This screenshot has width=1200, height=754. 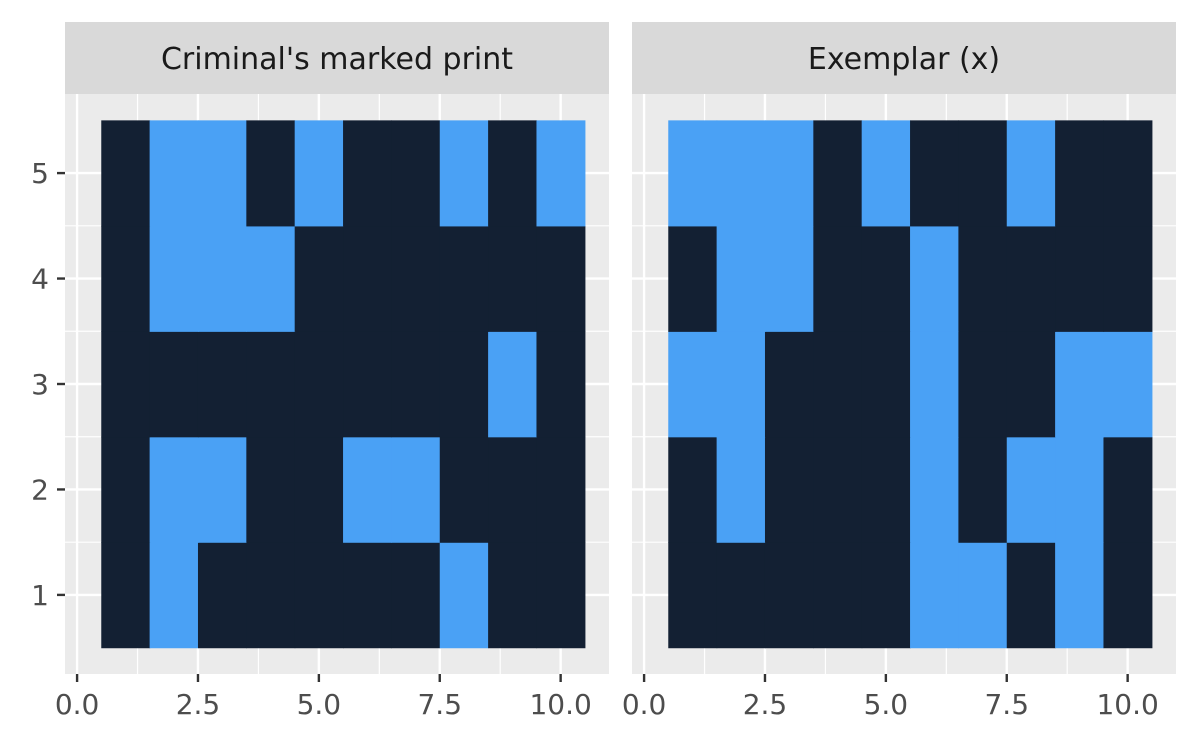 What do you see at coordinates (40, 173) in the screenshot?
I see `y-tick-label: 5` at bounding box center [40, 173].